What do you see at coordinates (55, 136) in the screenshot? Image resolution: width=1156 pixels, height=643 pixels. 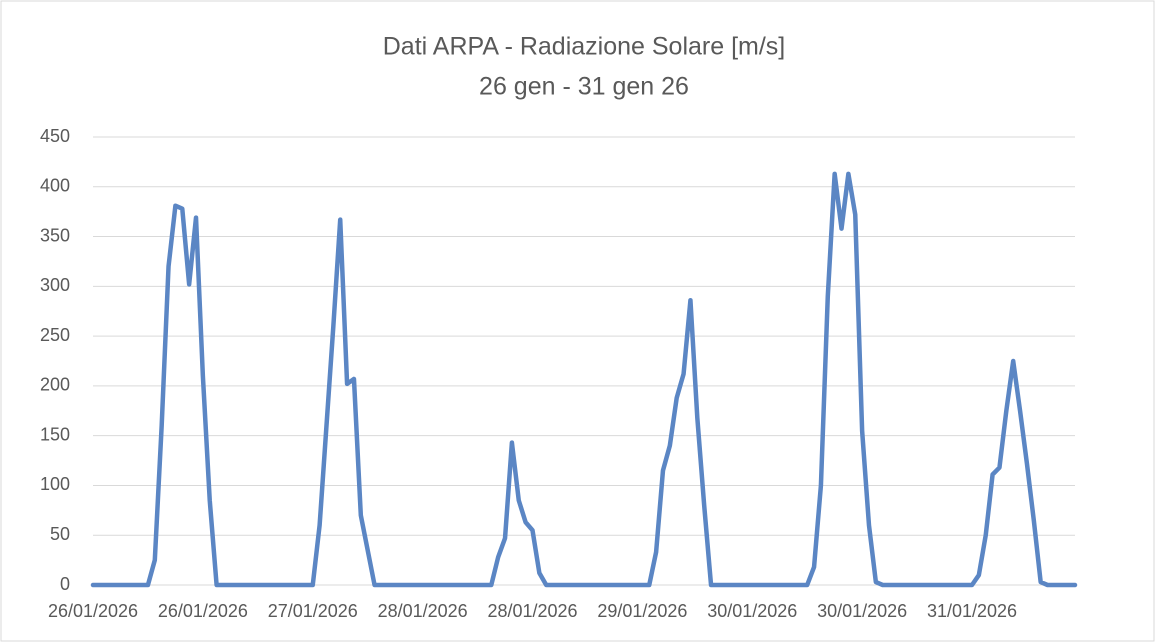 I see `y-tick-label: 450` at bounding box center [55, 136].